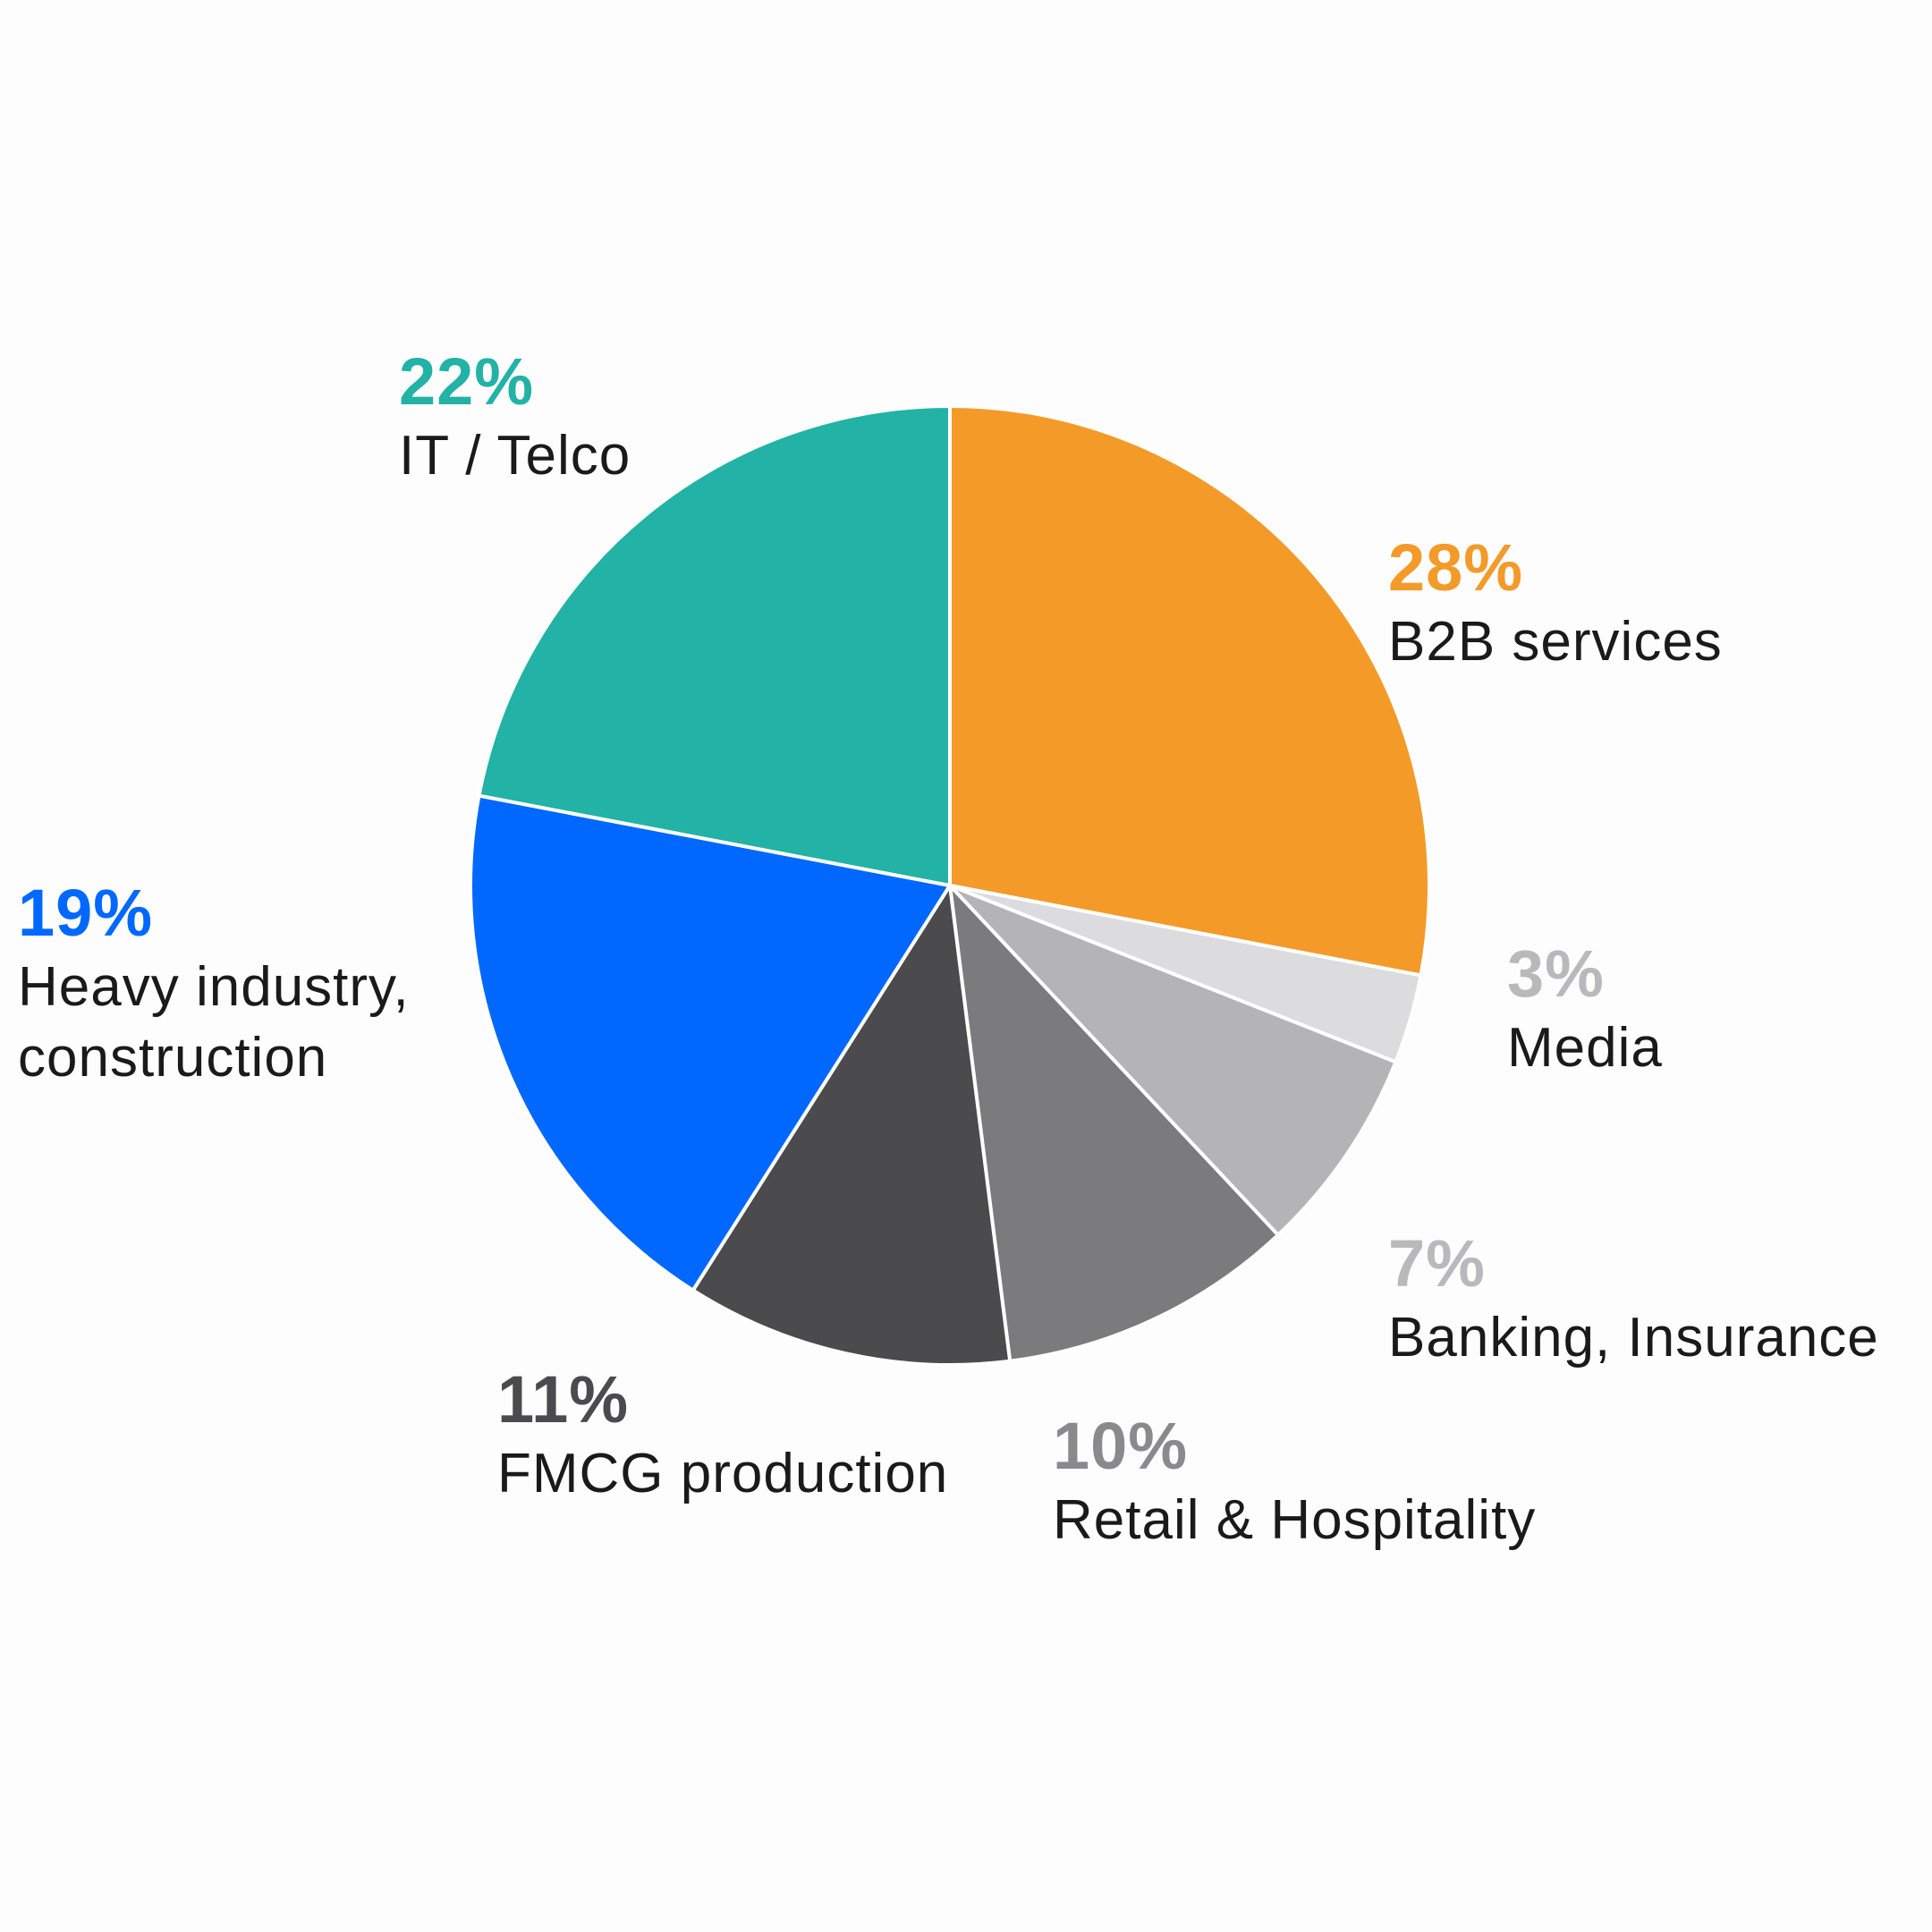 This screenshot has width=1932, height=1932. I want to click on slice-name-media: Media, so click(1585, 1048).